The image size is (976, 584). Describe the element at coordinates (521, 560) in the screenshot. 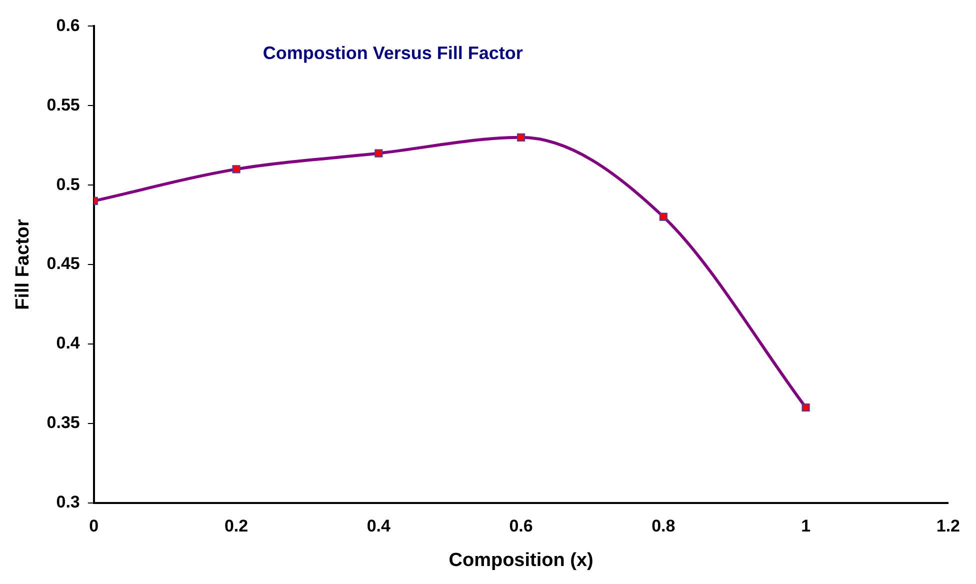

I see `x-axis-title: Composition (x)` at that location.